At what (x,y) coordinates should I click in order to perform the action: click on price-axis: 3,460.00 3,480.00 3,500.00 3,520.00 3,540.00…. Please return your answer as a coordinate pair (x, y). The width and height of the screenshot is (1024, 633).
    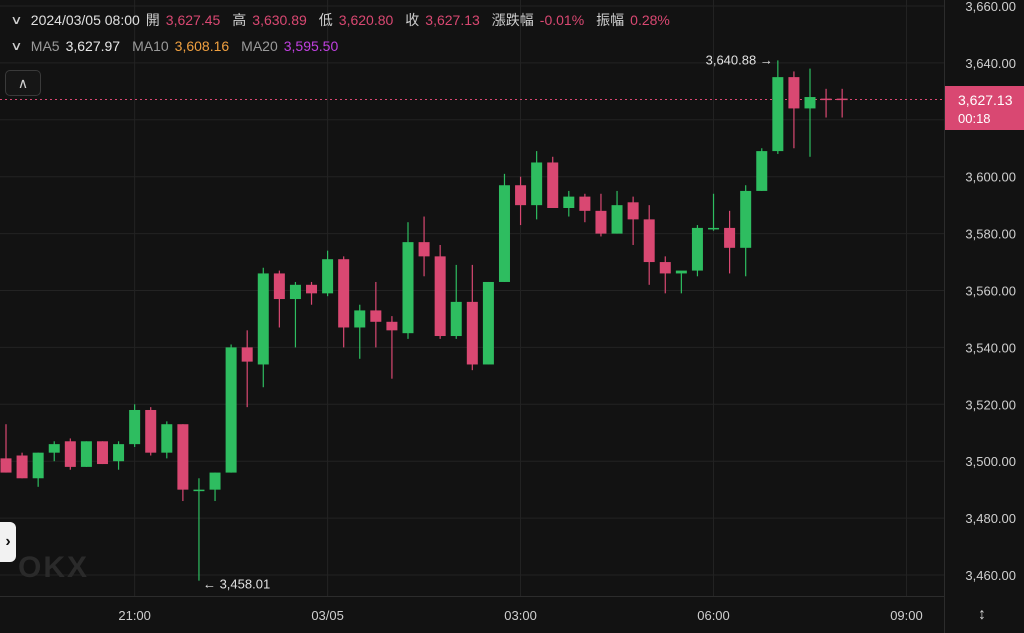
    Looking at the image, I should click on (990, 291).